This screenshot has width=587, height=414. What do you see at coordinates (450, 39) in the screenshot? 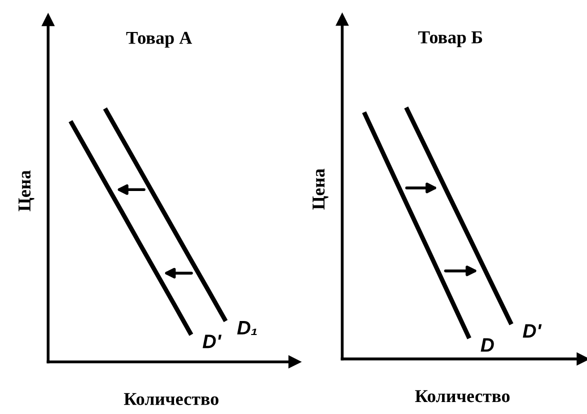
I see `chart-title: Товар Б` at bounding box center [450, 39].